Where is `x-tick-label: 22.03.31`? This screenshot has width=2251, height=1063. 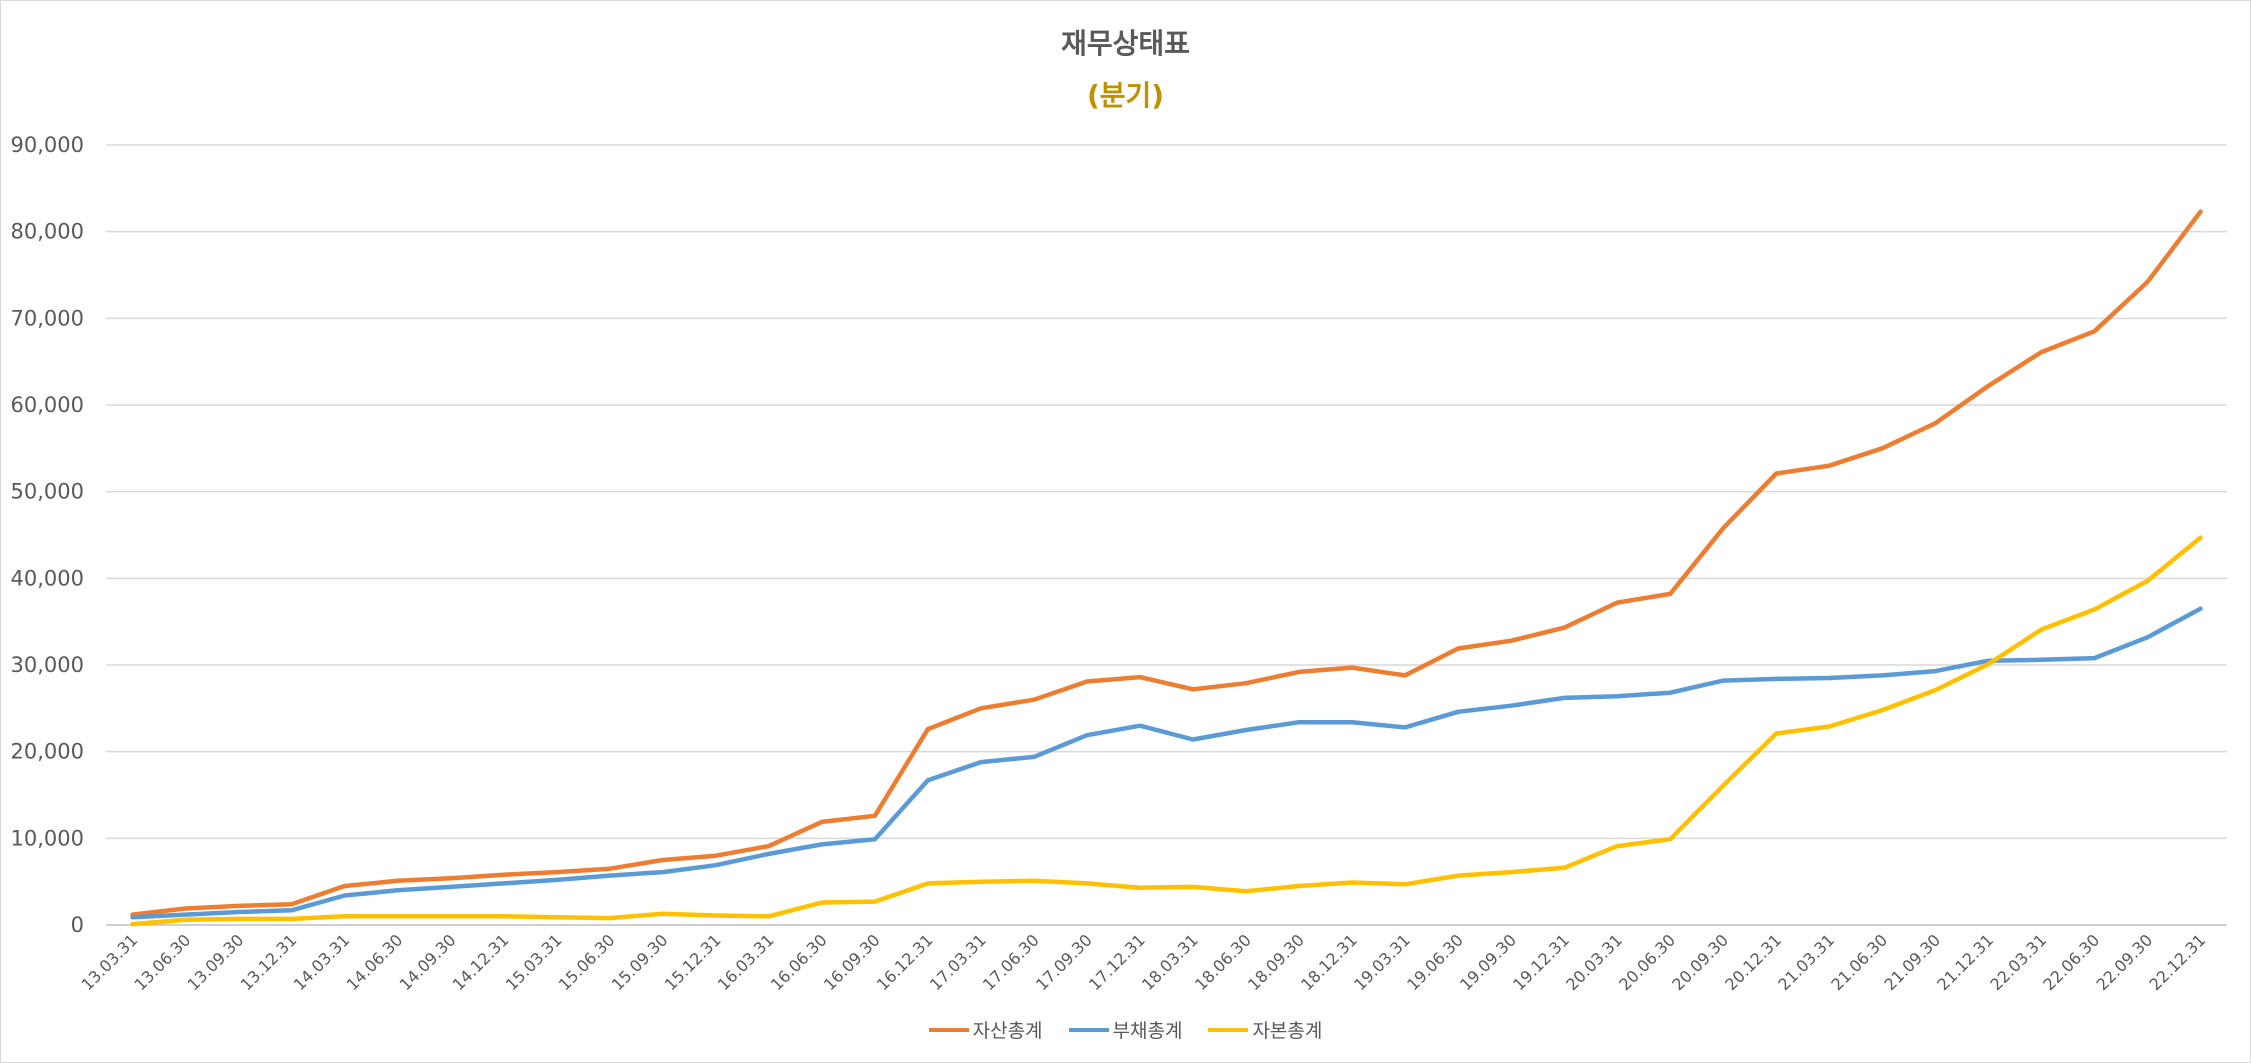 x-tick-label: 22.03.31 is located at coordinates (2018, 962).